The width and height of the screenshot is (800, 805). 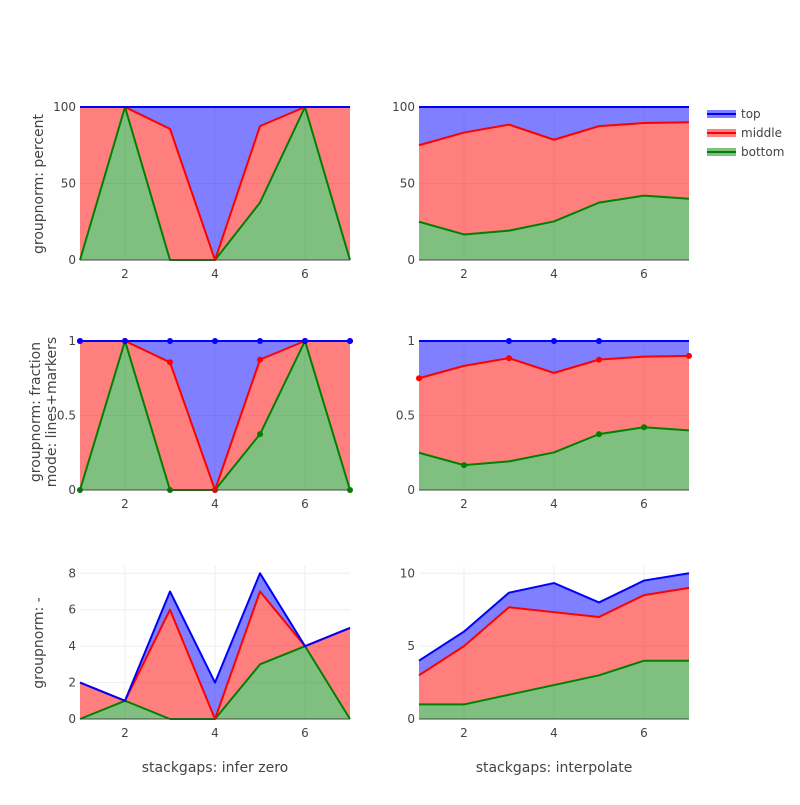 What do you see at coordinates (411, 490) in the screenshot?
I see `y-tick-label-r1c1: 0` at bounding box center [411, 490].